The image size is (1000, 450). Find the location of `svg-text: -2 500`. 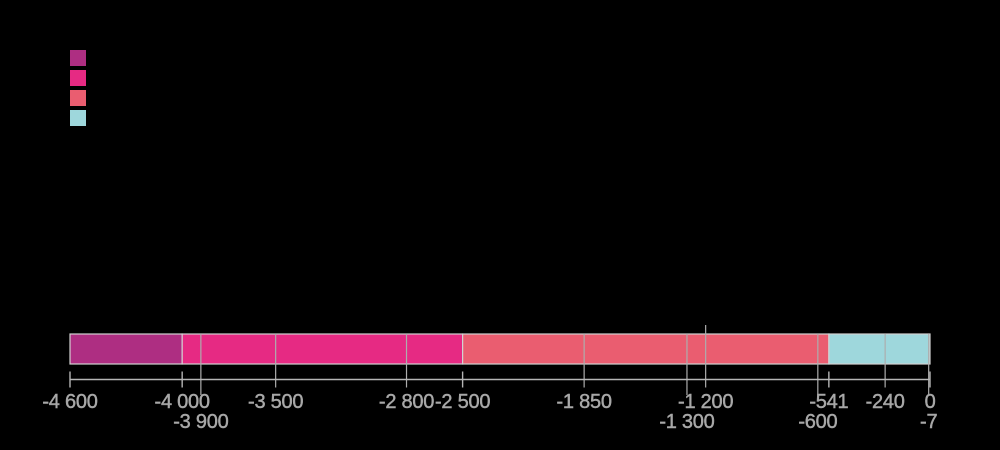

svg-text: -2 500 is located at coordinates (462, 402).